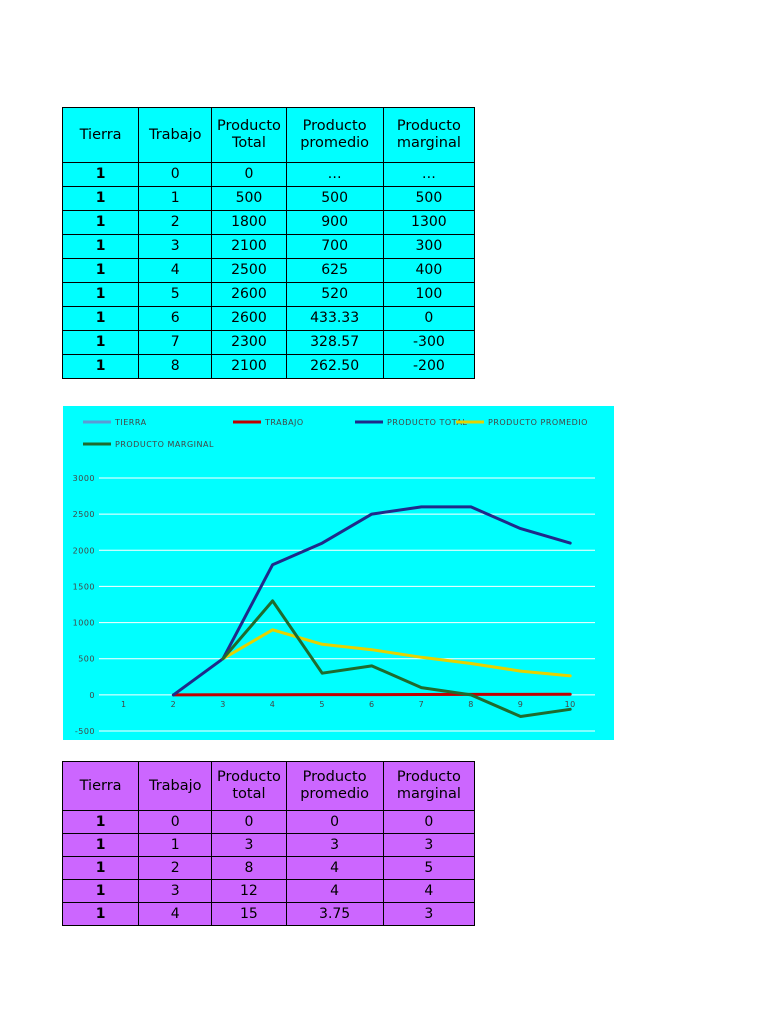 This screenshot has height=1024, width=768. What do you see at coordinates (372, 704) in the screenshot?
I see `x-tick-label: 6` at bounding box center [372, 704].